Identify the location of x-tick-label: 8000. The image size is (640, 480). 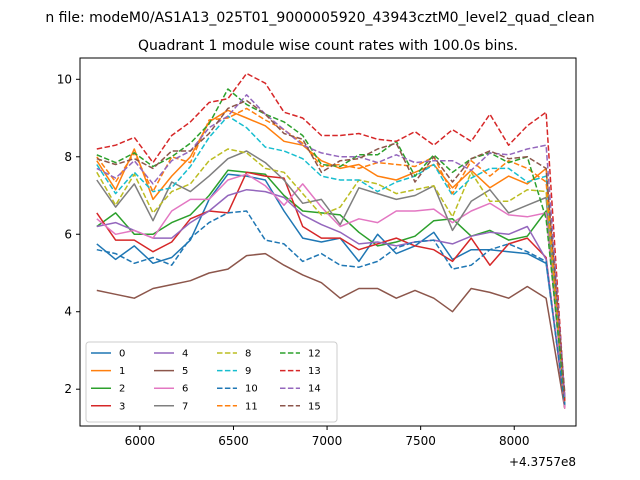
(514, 441).